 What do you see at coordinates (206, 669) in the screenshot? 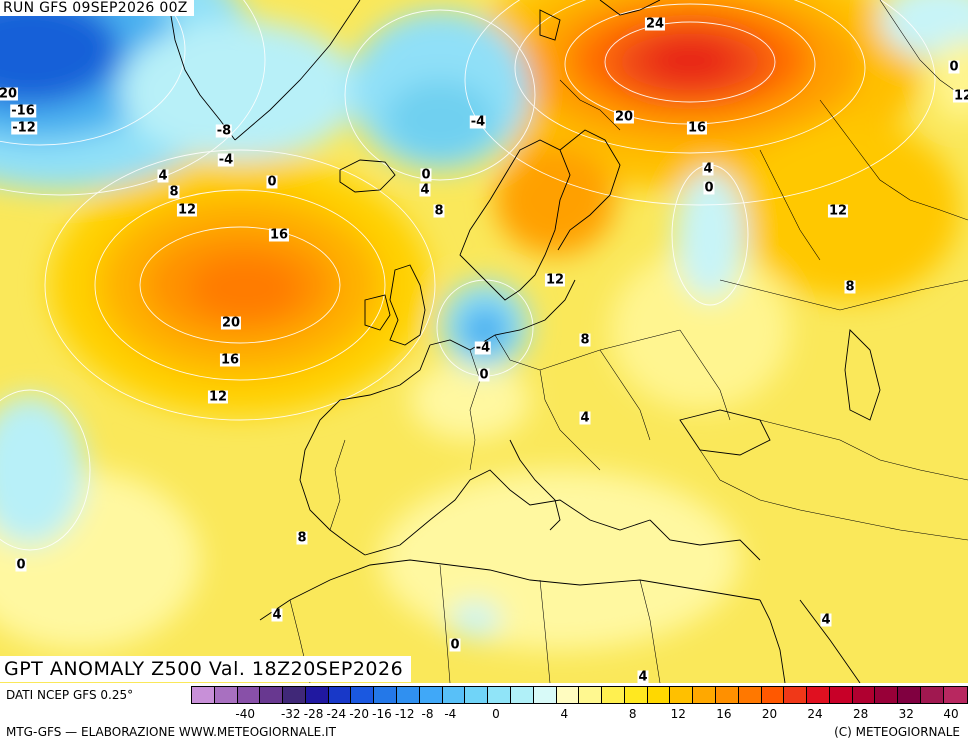
I see `field-title: GPT ANOMALY Z500 Val. 18Z20SEP2026` at bounding box center [206, 669].